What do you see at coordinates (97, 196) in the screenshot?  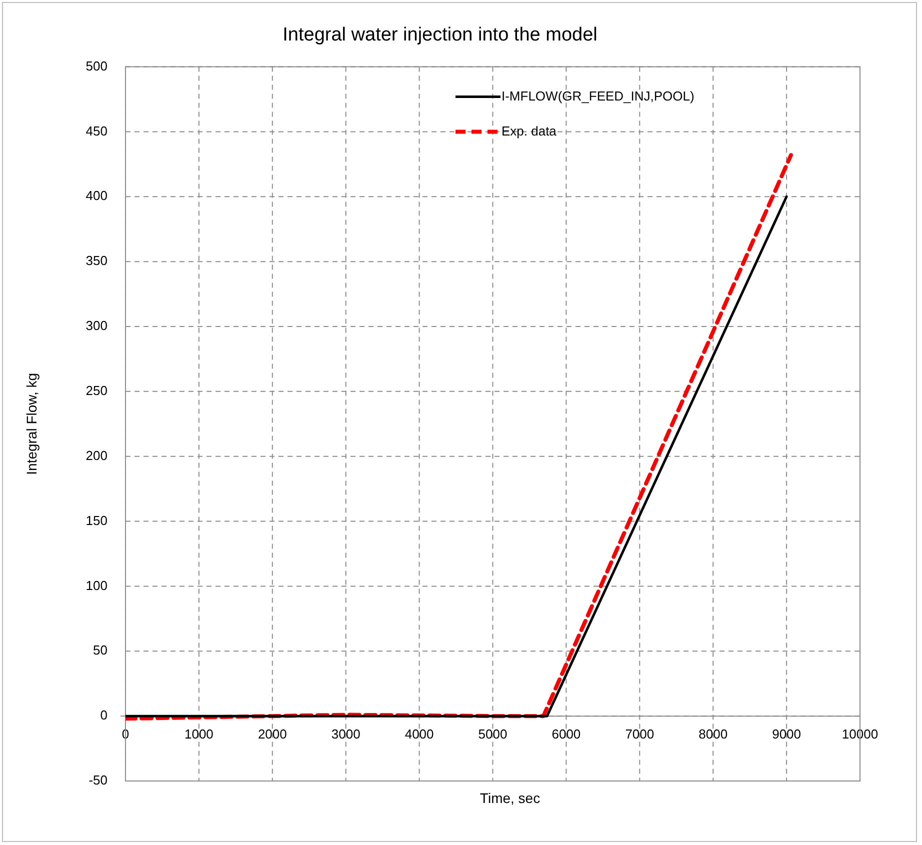 I see `y-tick-label: 400` at bounding box center [97, 196].